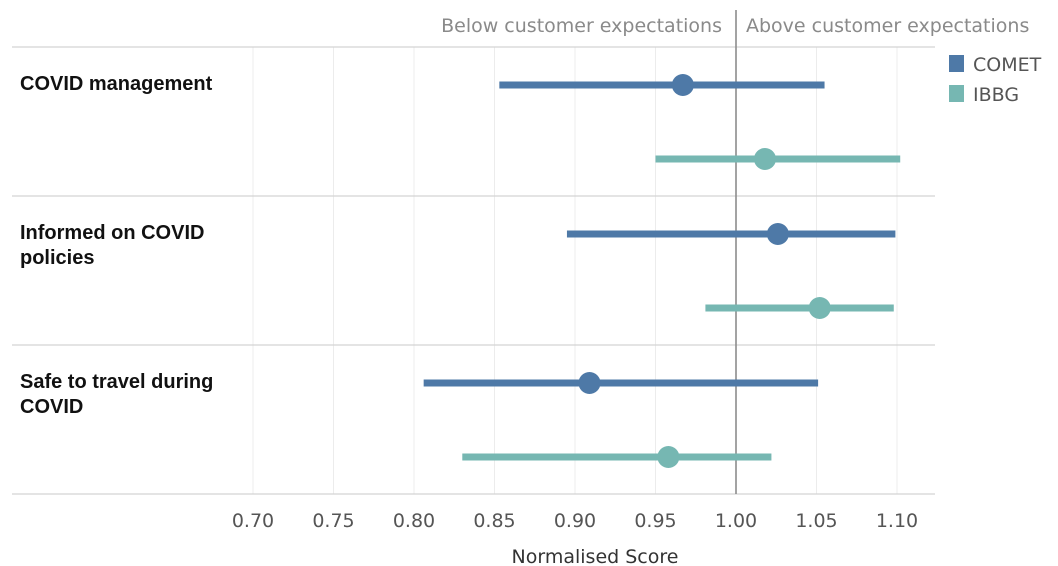  What do you see at coordinates (655, 521) in the screenshot?
I see `x-tick-0.95: 0.95` at bounding box center [655, 521].